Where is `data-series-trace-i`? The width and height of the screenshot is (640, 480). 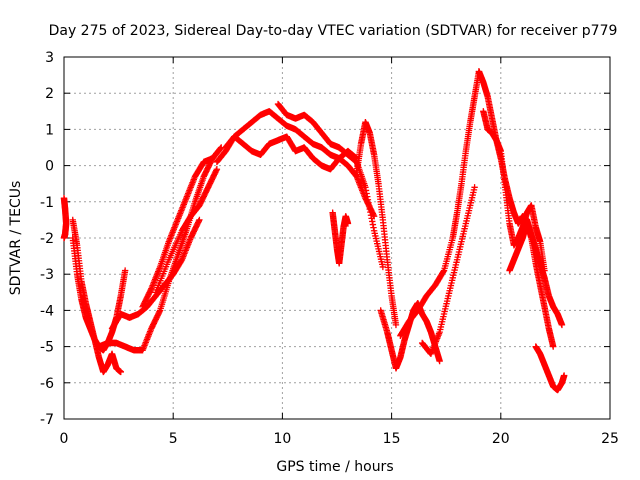
data-series-trace-i is located at coordinates (291, 153).